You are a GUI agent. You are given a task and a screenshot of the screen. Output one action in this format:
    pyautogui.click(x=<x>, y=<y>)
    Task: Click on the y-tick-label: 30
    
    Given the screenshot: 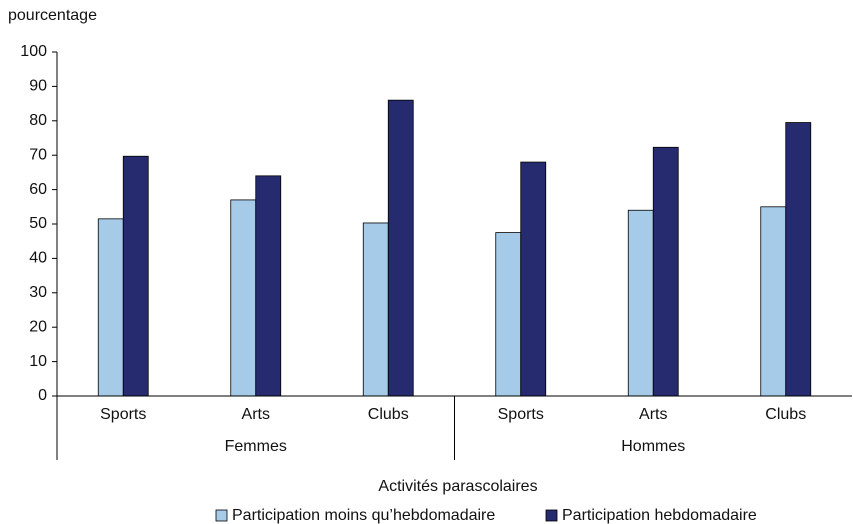 What is the action you would take?
    pyautogui.click(x=38, y=292)
    